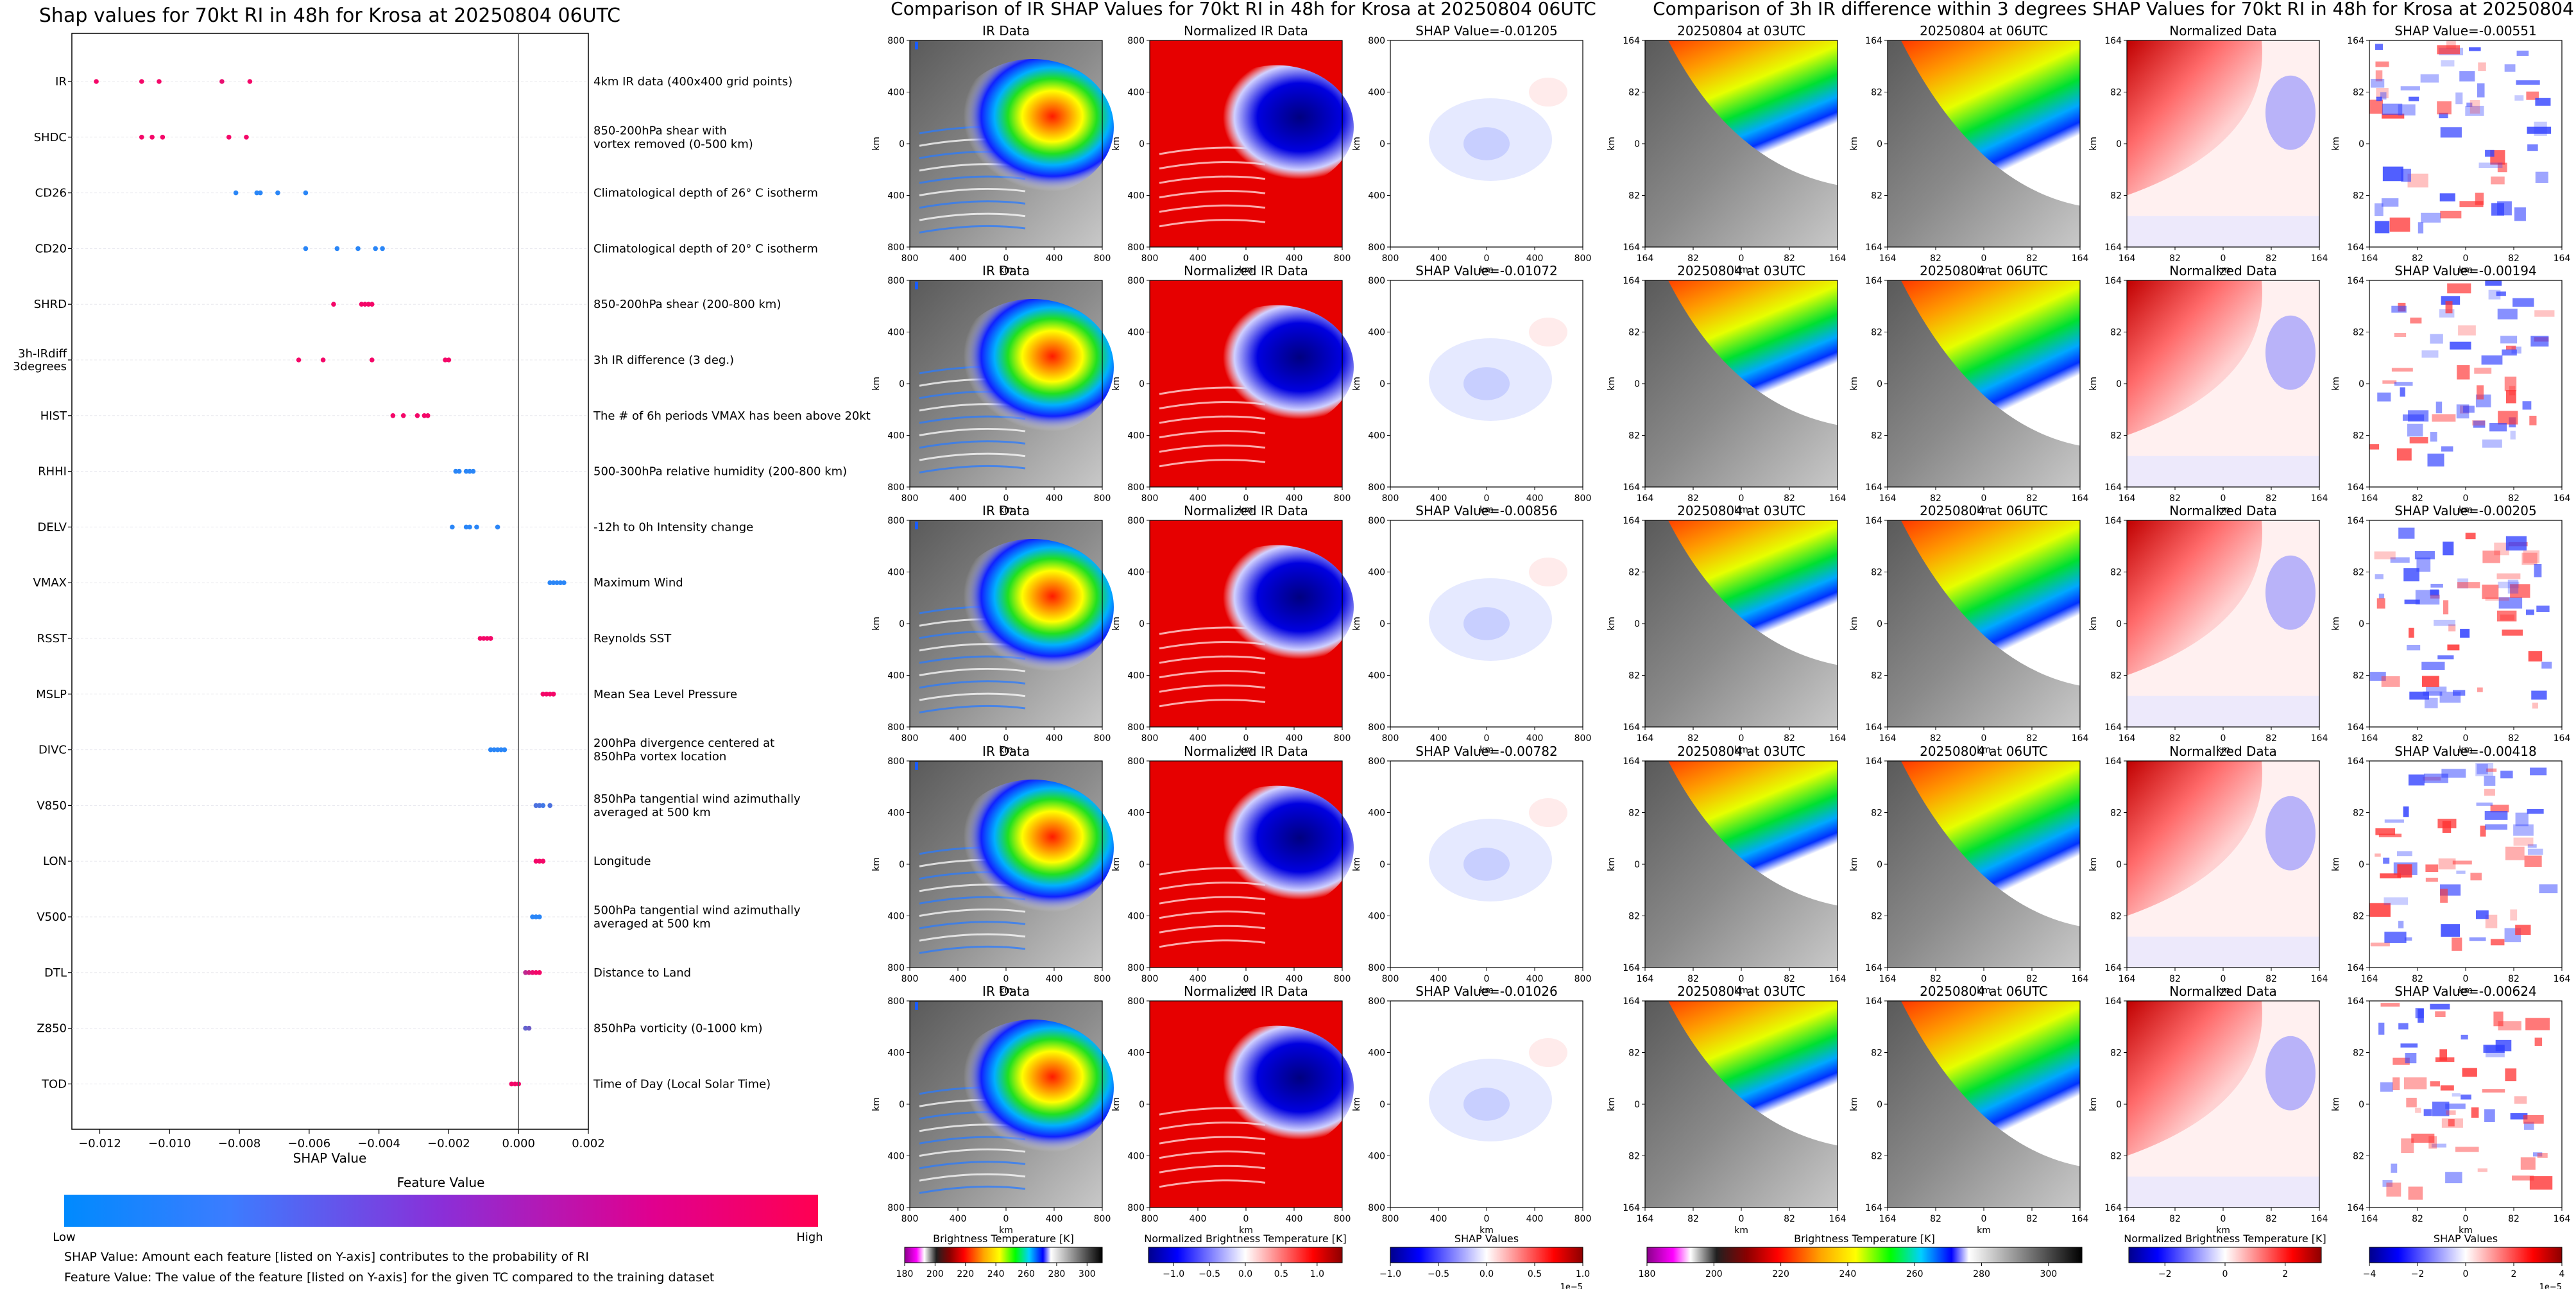  What do you see at coordinates (1209, 1274) in the screenshot?
I see `colorbar-tick-label: −0.5` at bounding box center [1209, 1274].